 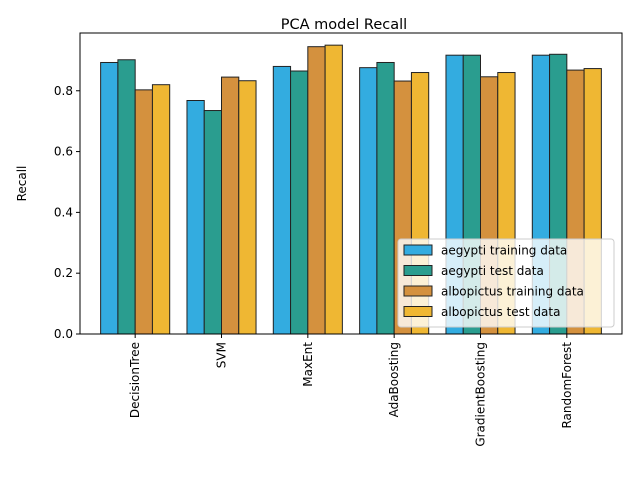 What do you see at coordinates (492, 271) in the screenshot?
I see `legend-label: aegypti test data` at bounding box center [492, 271].